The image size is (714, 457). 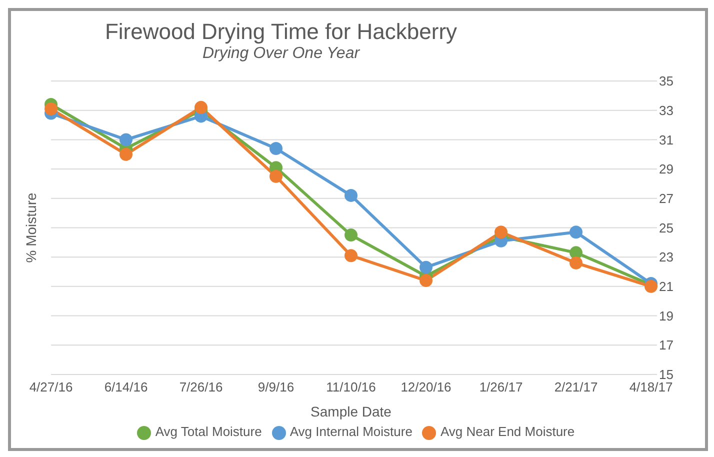 I want to click on y-tick-label: 19, so click(x=666, y=316).